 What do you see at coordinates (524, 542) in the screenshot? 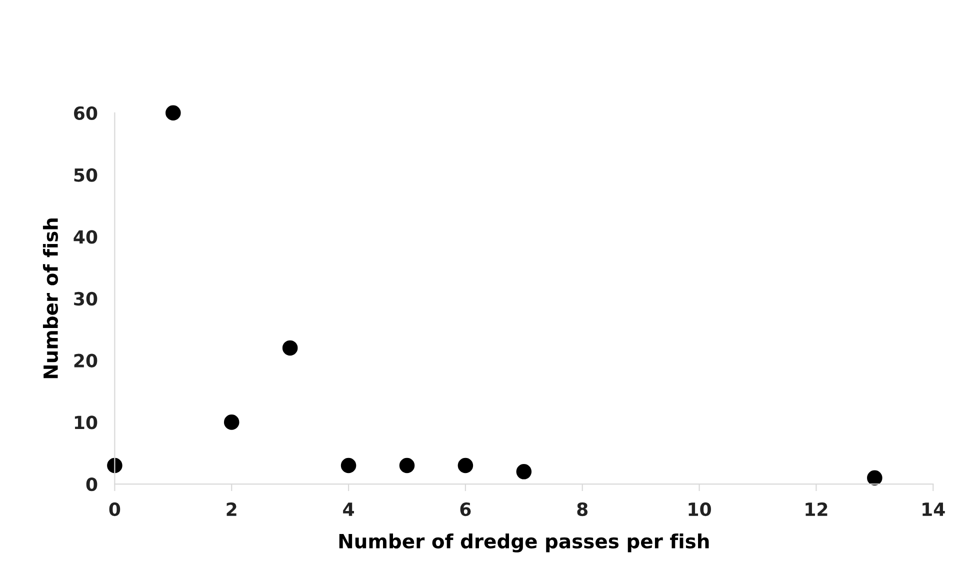
I see `x-axis-title: Number of dredge passes per fish` at bounding box center [524, 542].